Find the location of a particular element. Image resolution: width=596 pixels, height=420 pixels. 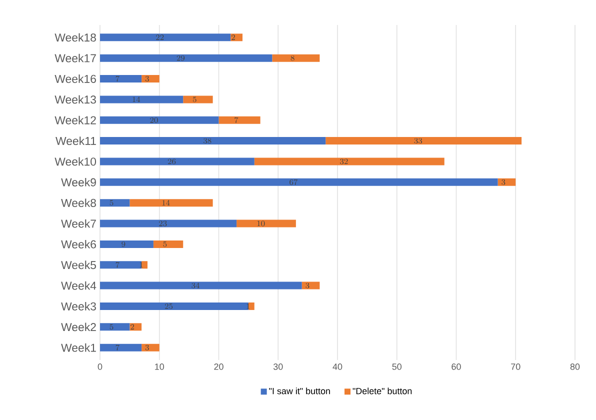

y-tick-label: Week5 is located at coordinates (78, 265).